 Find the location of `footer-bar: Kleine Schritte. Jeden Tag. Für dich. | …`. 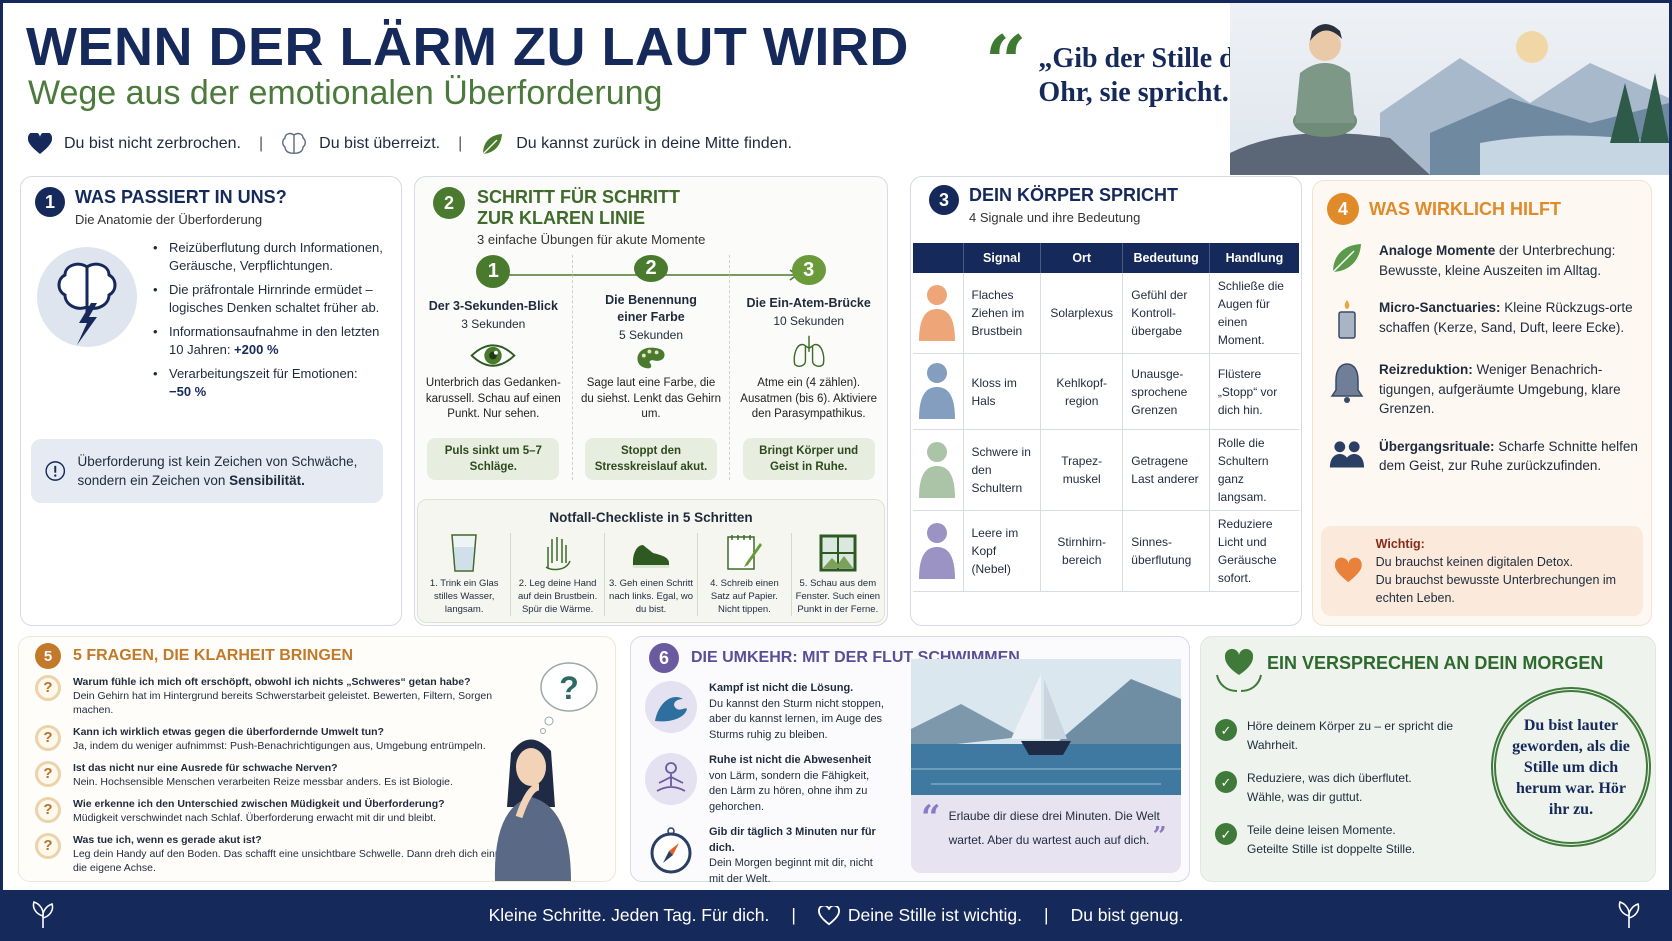

footer-bar: Kleine Schritte. Jeden Tag. Für dich. | … is located at coordinates (836, 915).